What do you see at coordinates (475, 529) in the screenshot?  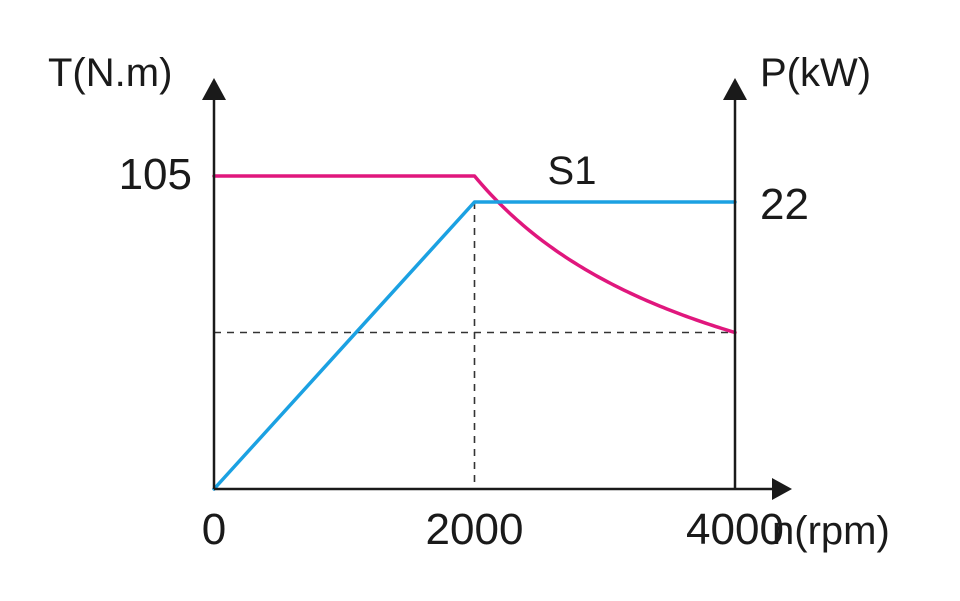 I see `x-tick-label: 2000` at bounding box center [475, 529].